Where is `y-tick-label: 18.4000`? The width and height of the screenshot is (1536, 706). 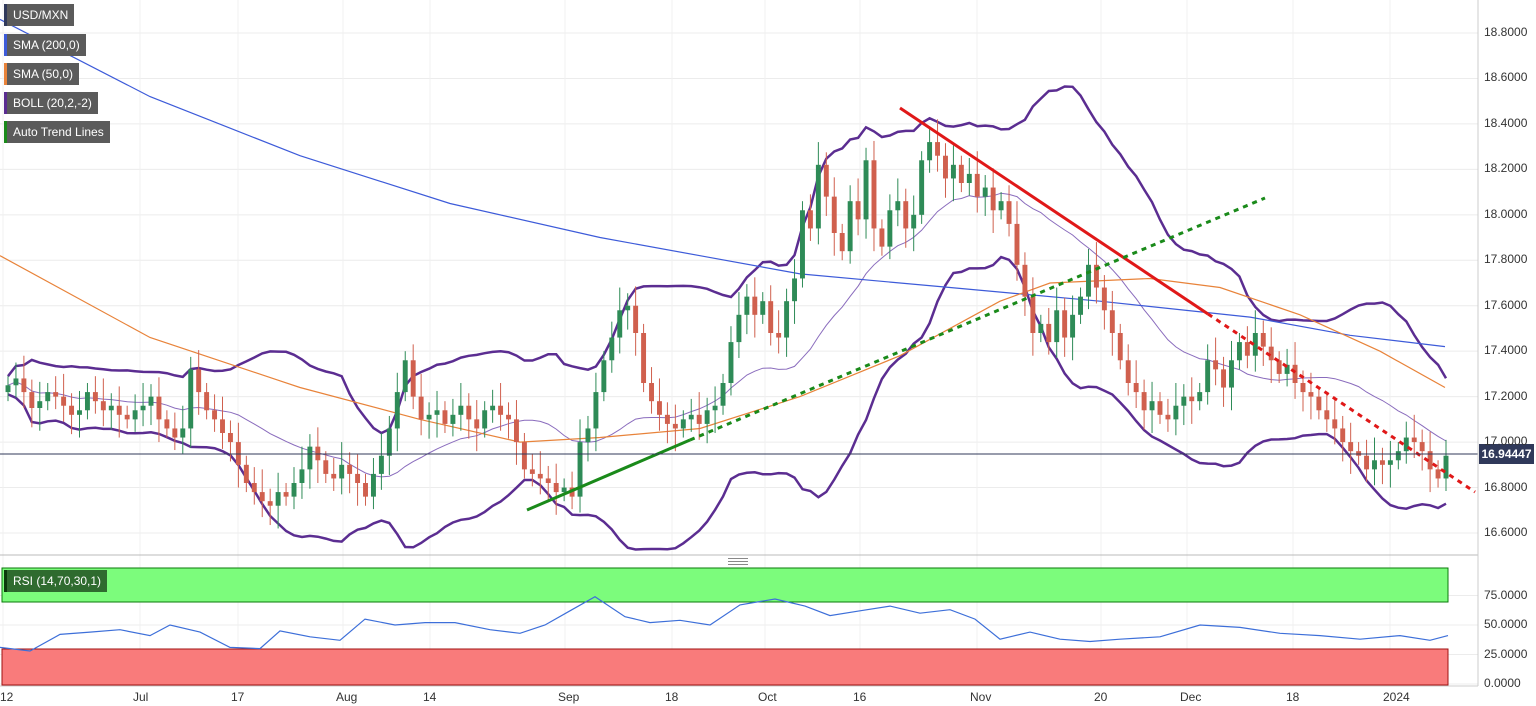
y-tick-label: 18.4000 is located at coordinates (1506, 122).